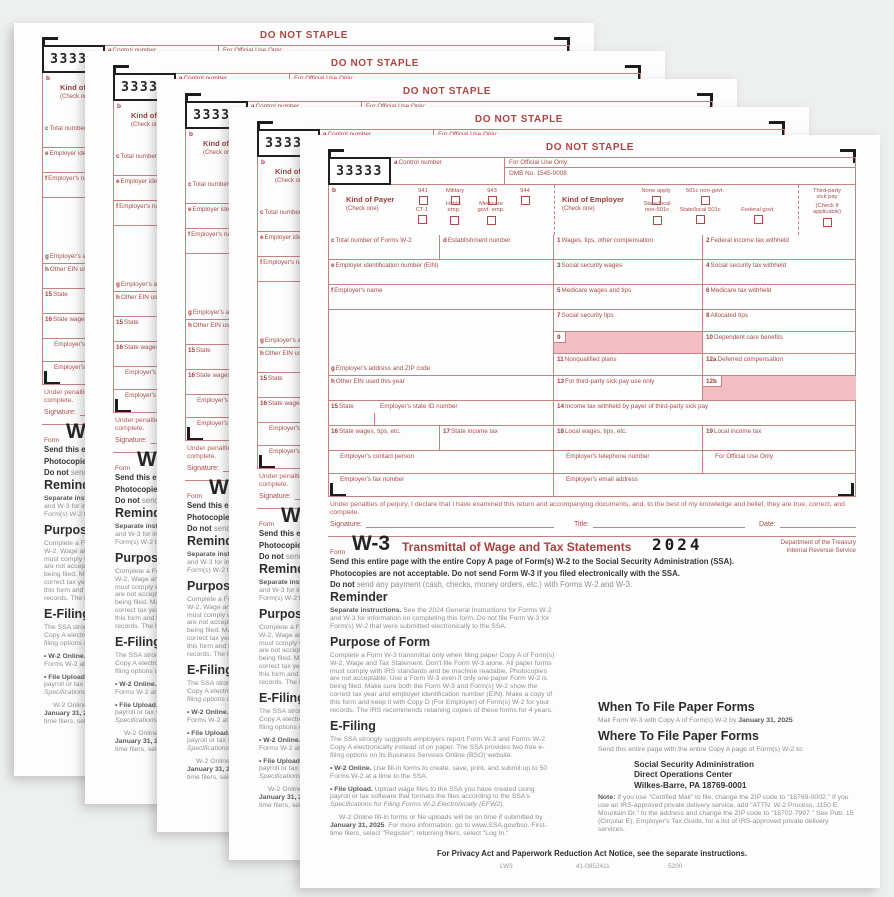 This screenshot has width=894, height=897. What do you see at coordinates (779, 462) in the screenshot?
I see `cell-official-use-2: For Official Use Only` at bounding box center [779, 462].